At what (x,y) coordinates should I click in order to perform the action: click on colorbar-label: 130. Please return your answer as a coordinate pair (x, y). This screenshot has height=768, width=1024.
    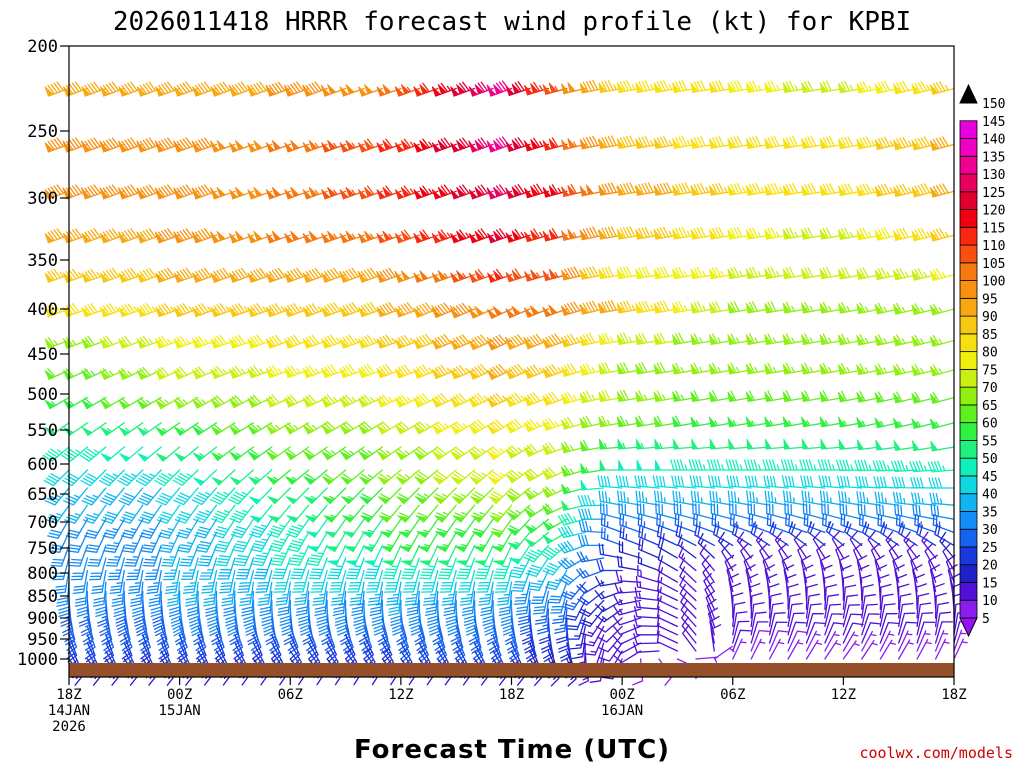
    Looking at the image, I should click on (993, 175).